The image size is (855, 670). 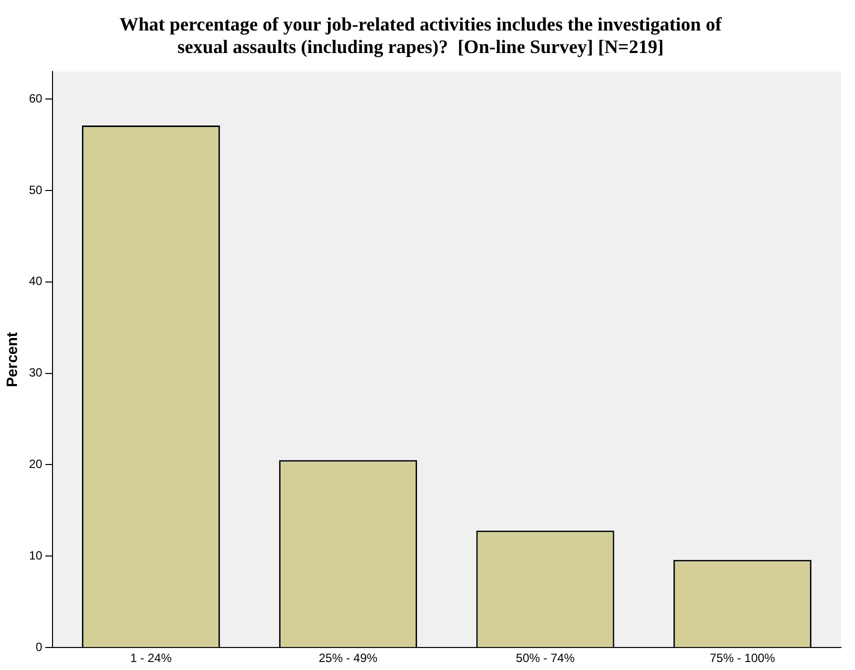 What do you see at coordinates (348, 658) in the screenshot?
I see `x-tick-label: 25% - 49%` at bounding box center [348, 658].